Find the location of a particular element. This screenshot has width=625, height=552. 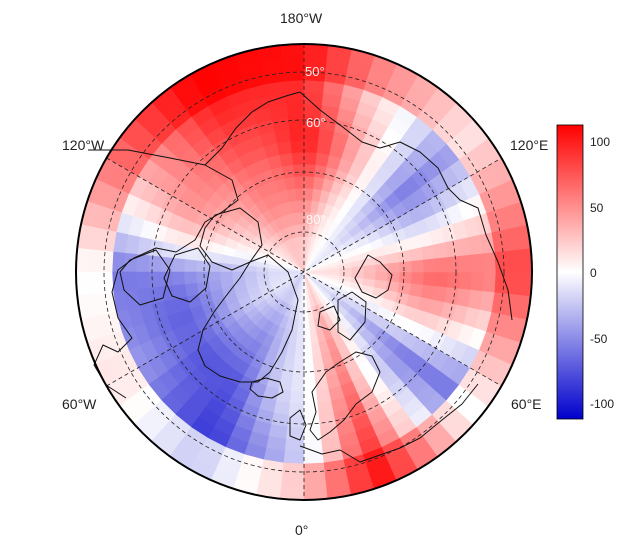

canadian-archipelago is located at coordinates (231, 239).